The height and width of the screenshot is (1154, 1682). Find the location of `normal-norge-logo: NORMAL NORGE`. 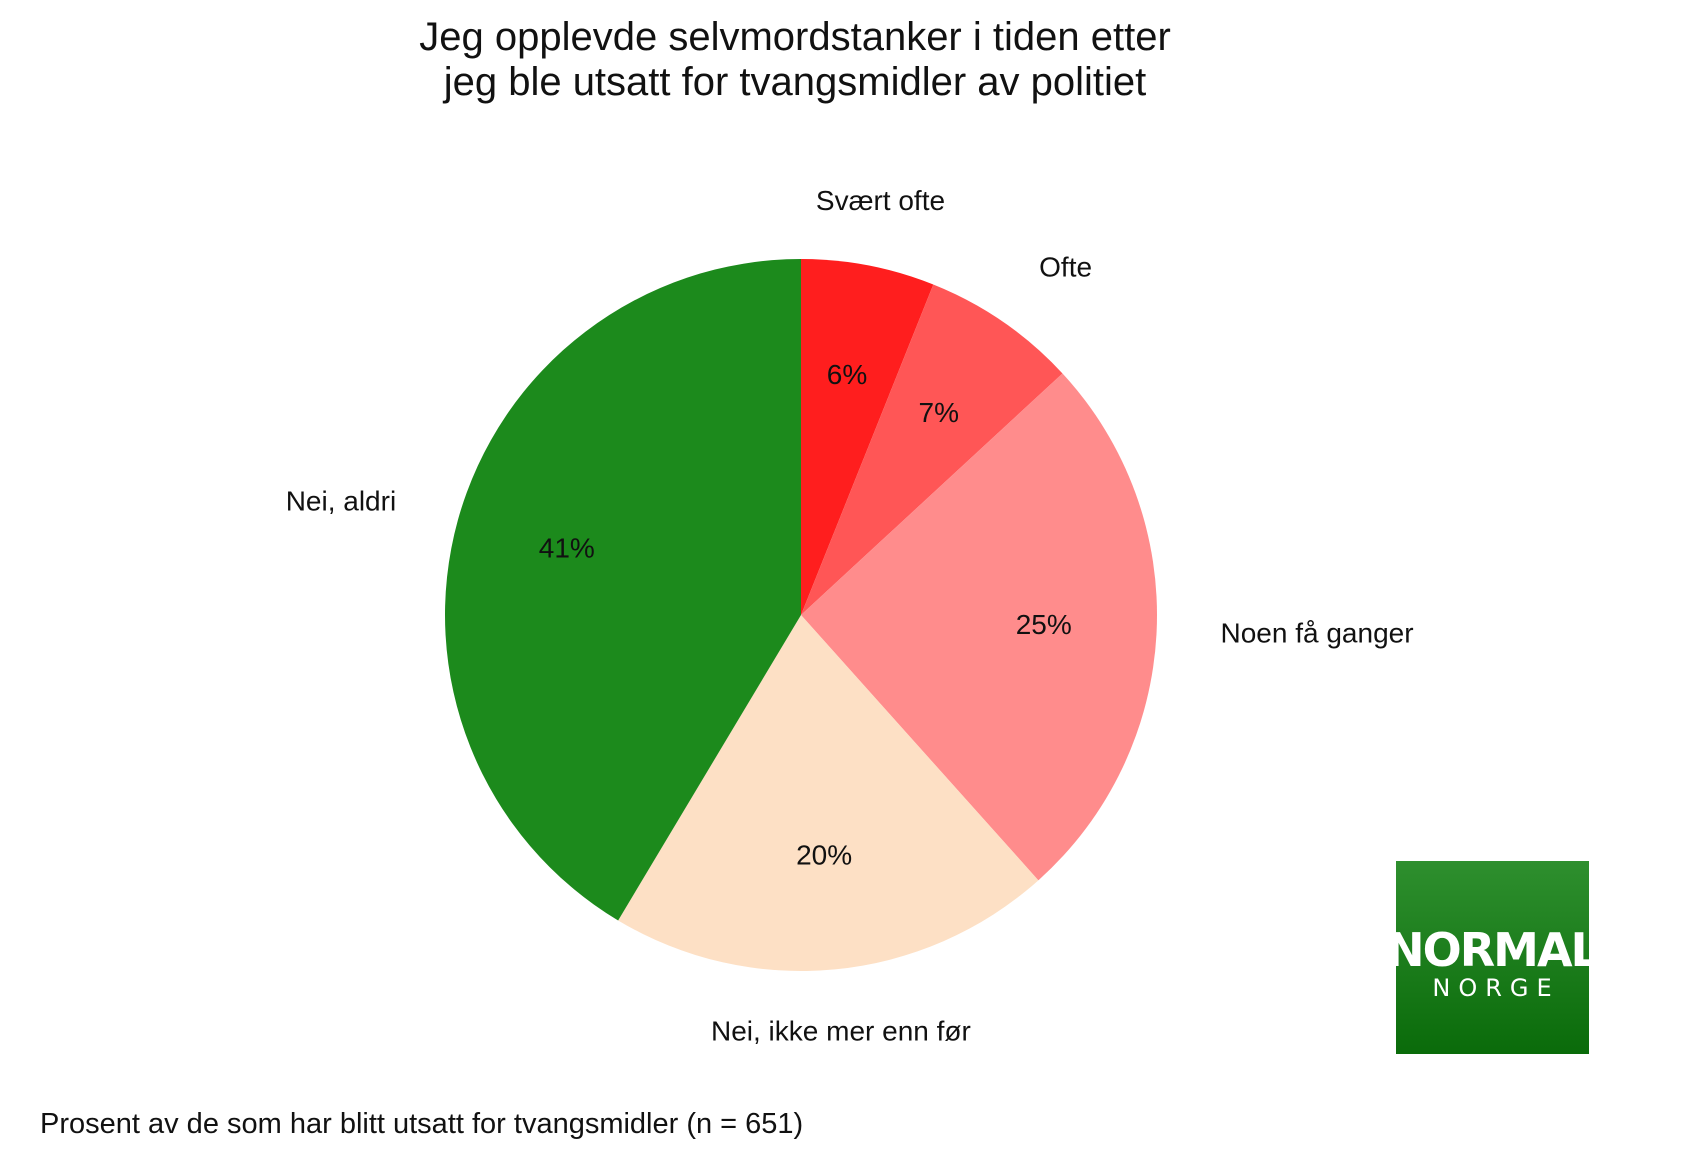

normal-norge-logo: NORMAL NORGE is located at coordinates (1494, 957).